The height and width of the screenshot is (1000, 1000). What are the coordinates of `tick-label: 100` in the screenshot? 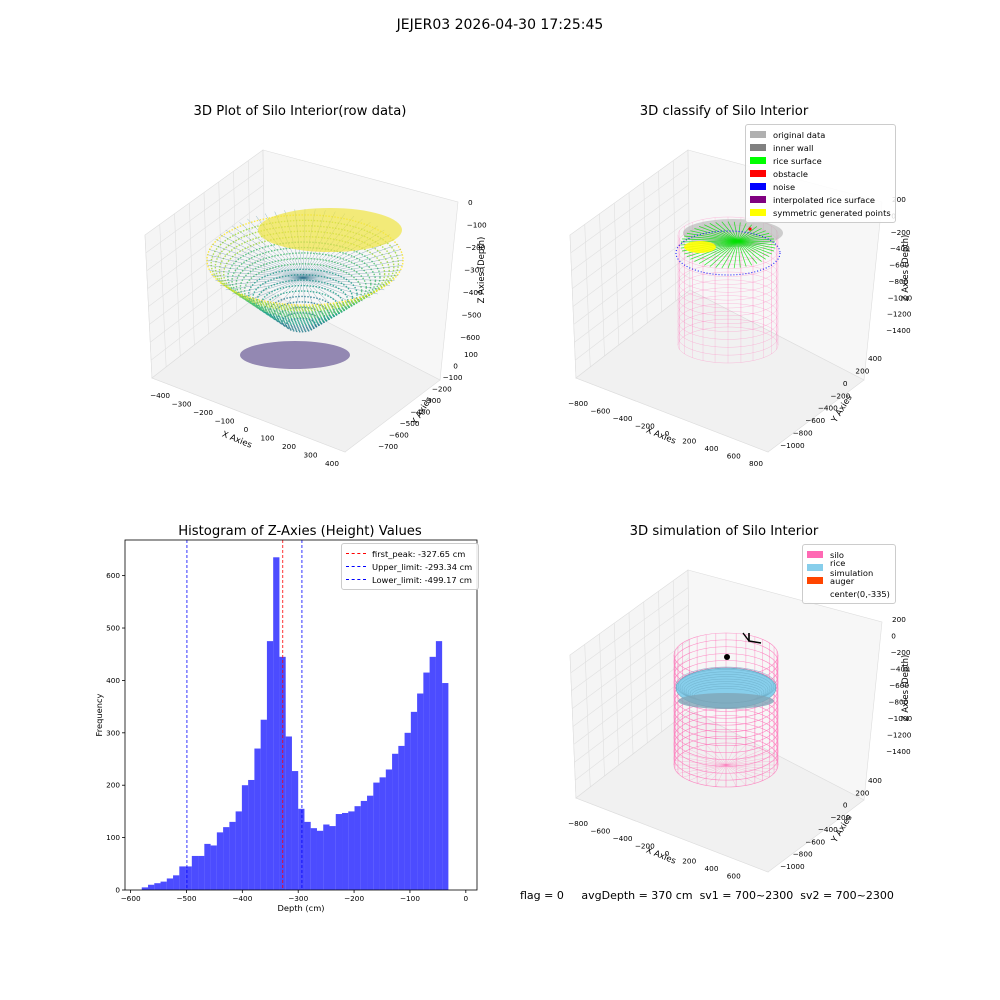 It's located at (268, 438).